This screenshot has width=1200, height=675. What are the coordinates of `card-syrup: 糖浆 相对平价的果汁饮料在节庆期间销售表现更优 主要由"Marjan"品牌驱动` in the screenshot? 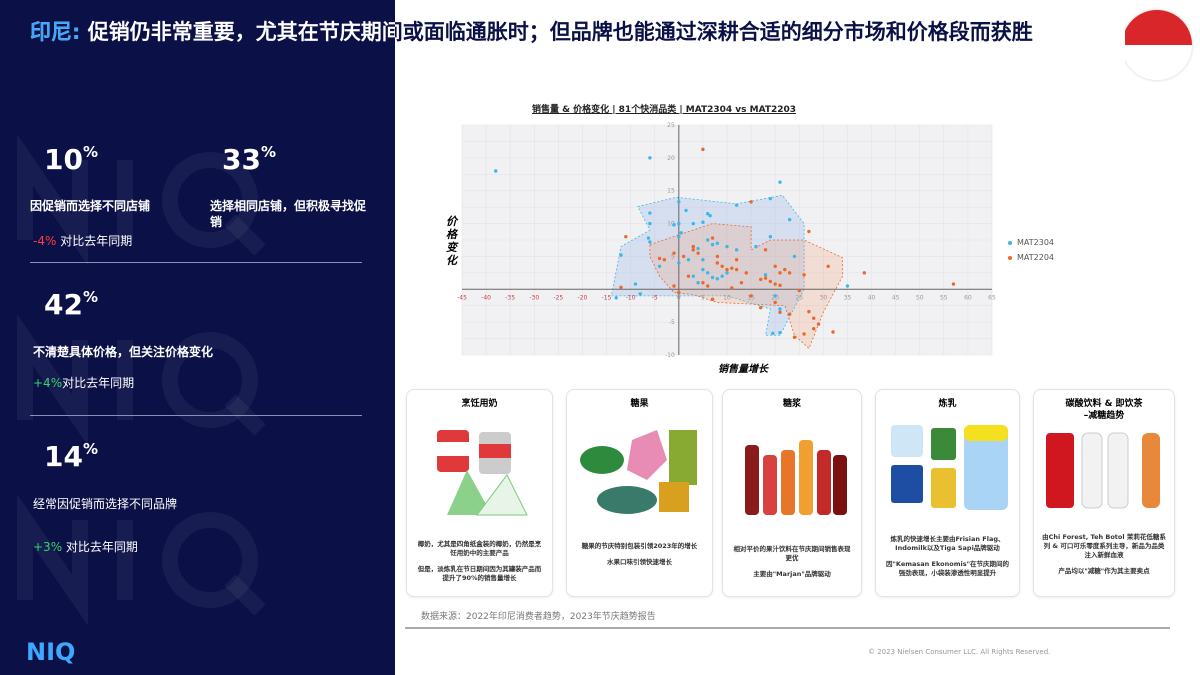 It's located at (792, 493).